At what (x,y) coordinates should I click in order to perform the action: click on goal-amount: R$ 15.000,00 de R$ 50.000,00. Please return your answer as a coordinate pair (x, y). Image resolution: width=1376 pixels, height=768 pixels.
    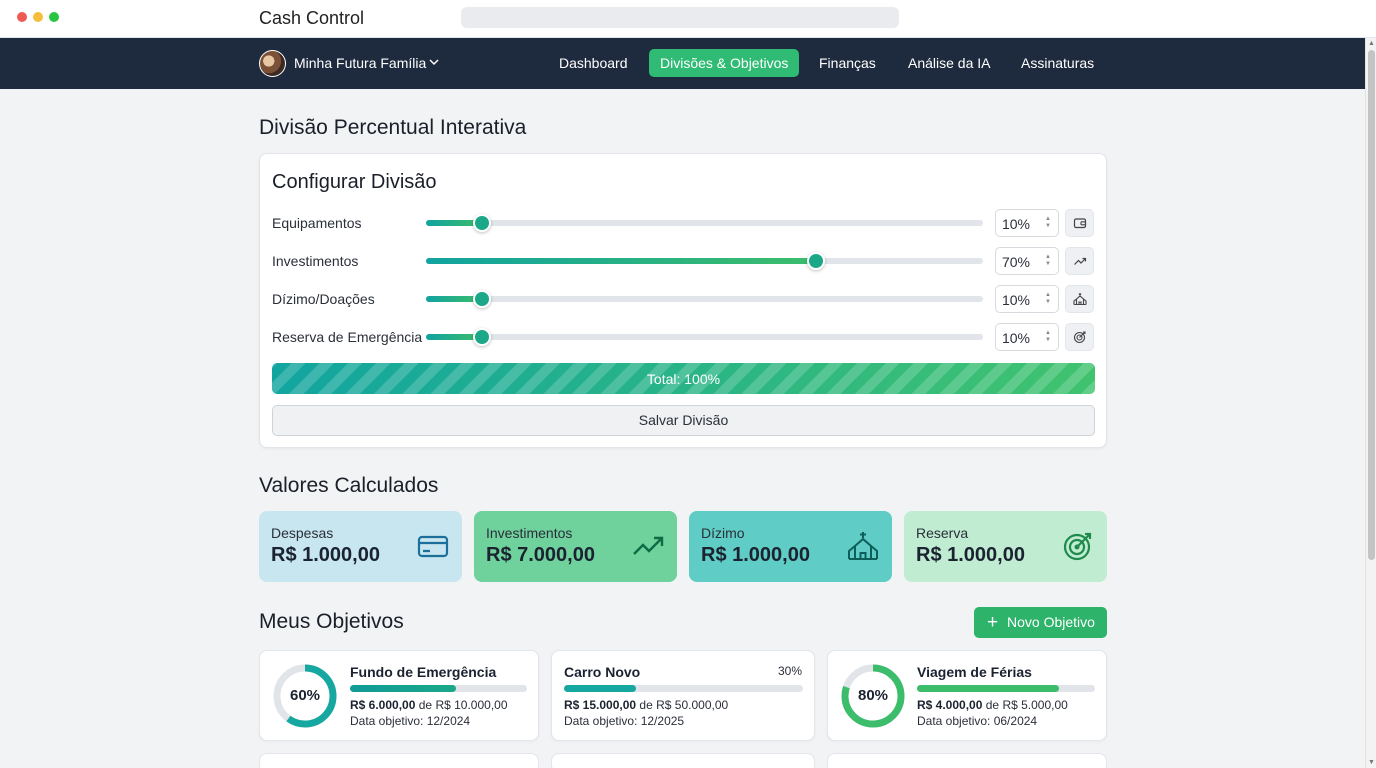
    Looking at the image, I should click on (646, 705).